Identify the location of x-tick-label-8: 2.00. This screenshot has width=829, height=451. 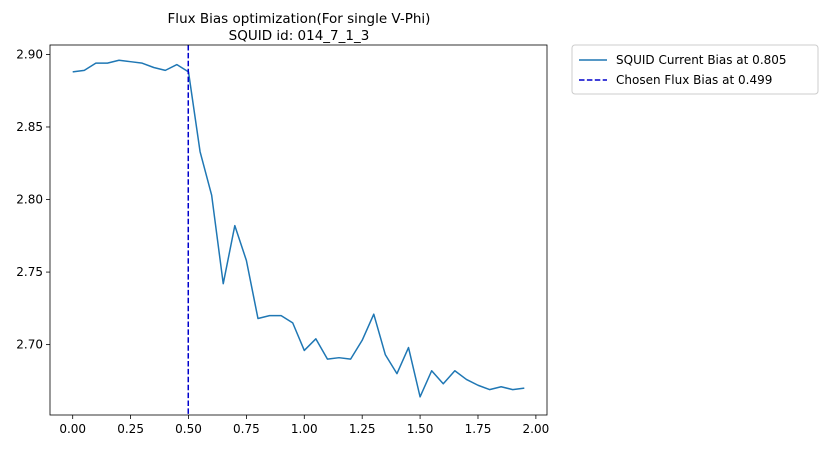
(536, 429).